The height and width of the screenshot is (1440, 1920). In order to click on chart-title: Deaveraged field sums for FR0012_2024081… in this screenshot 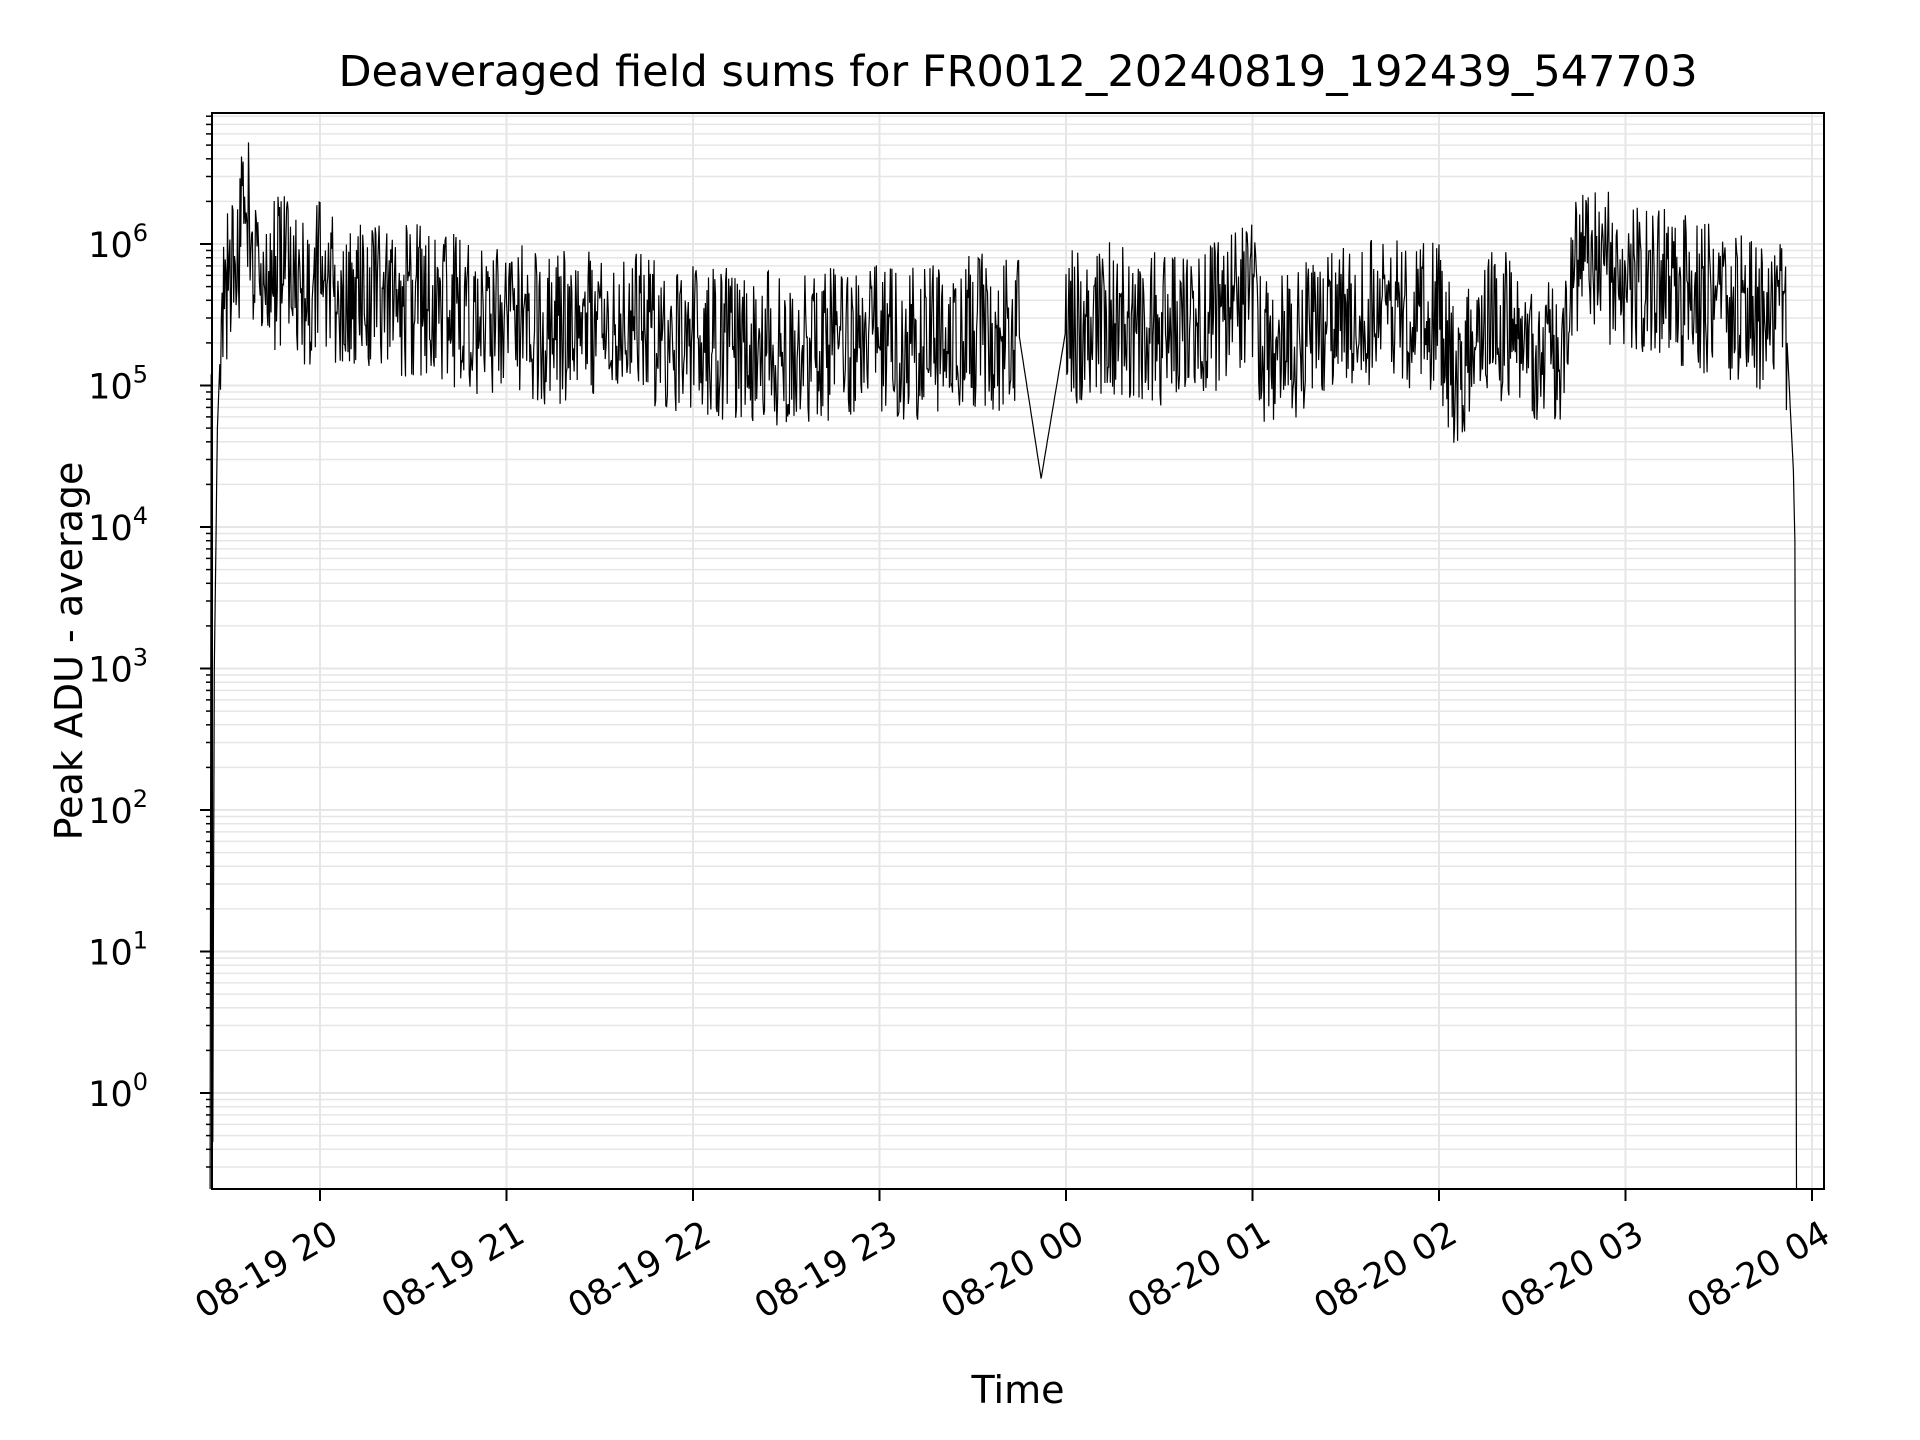, I will do `click(1017, 72)`.